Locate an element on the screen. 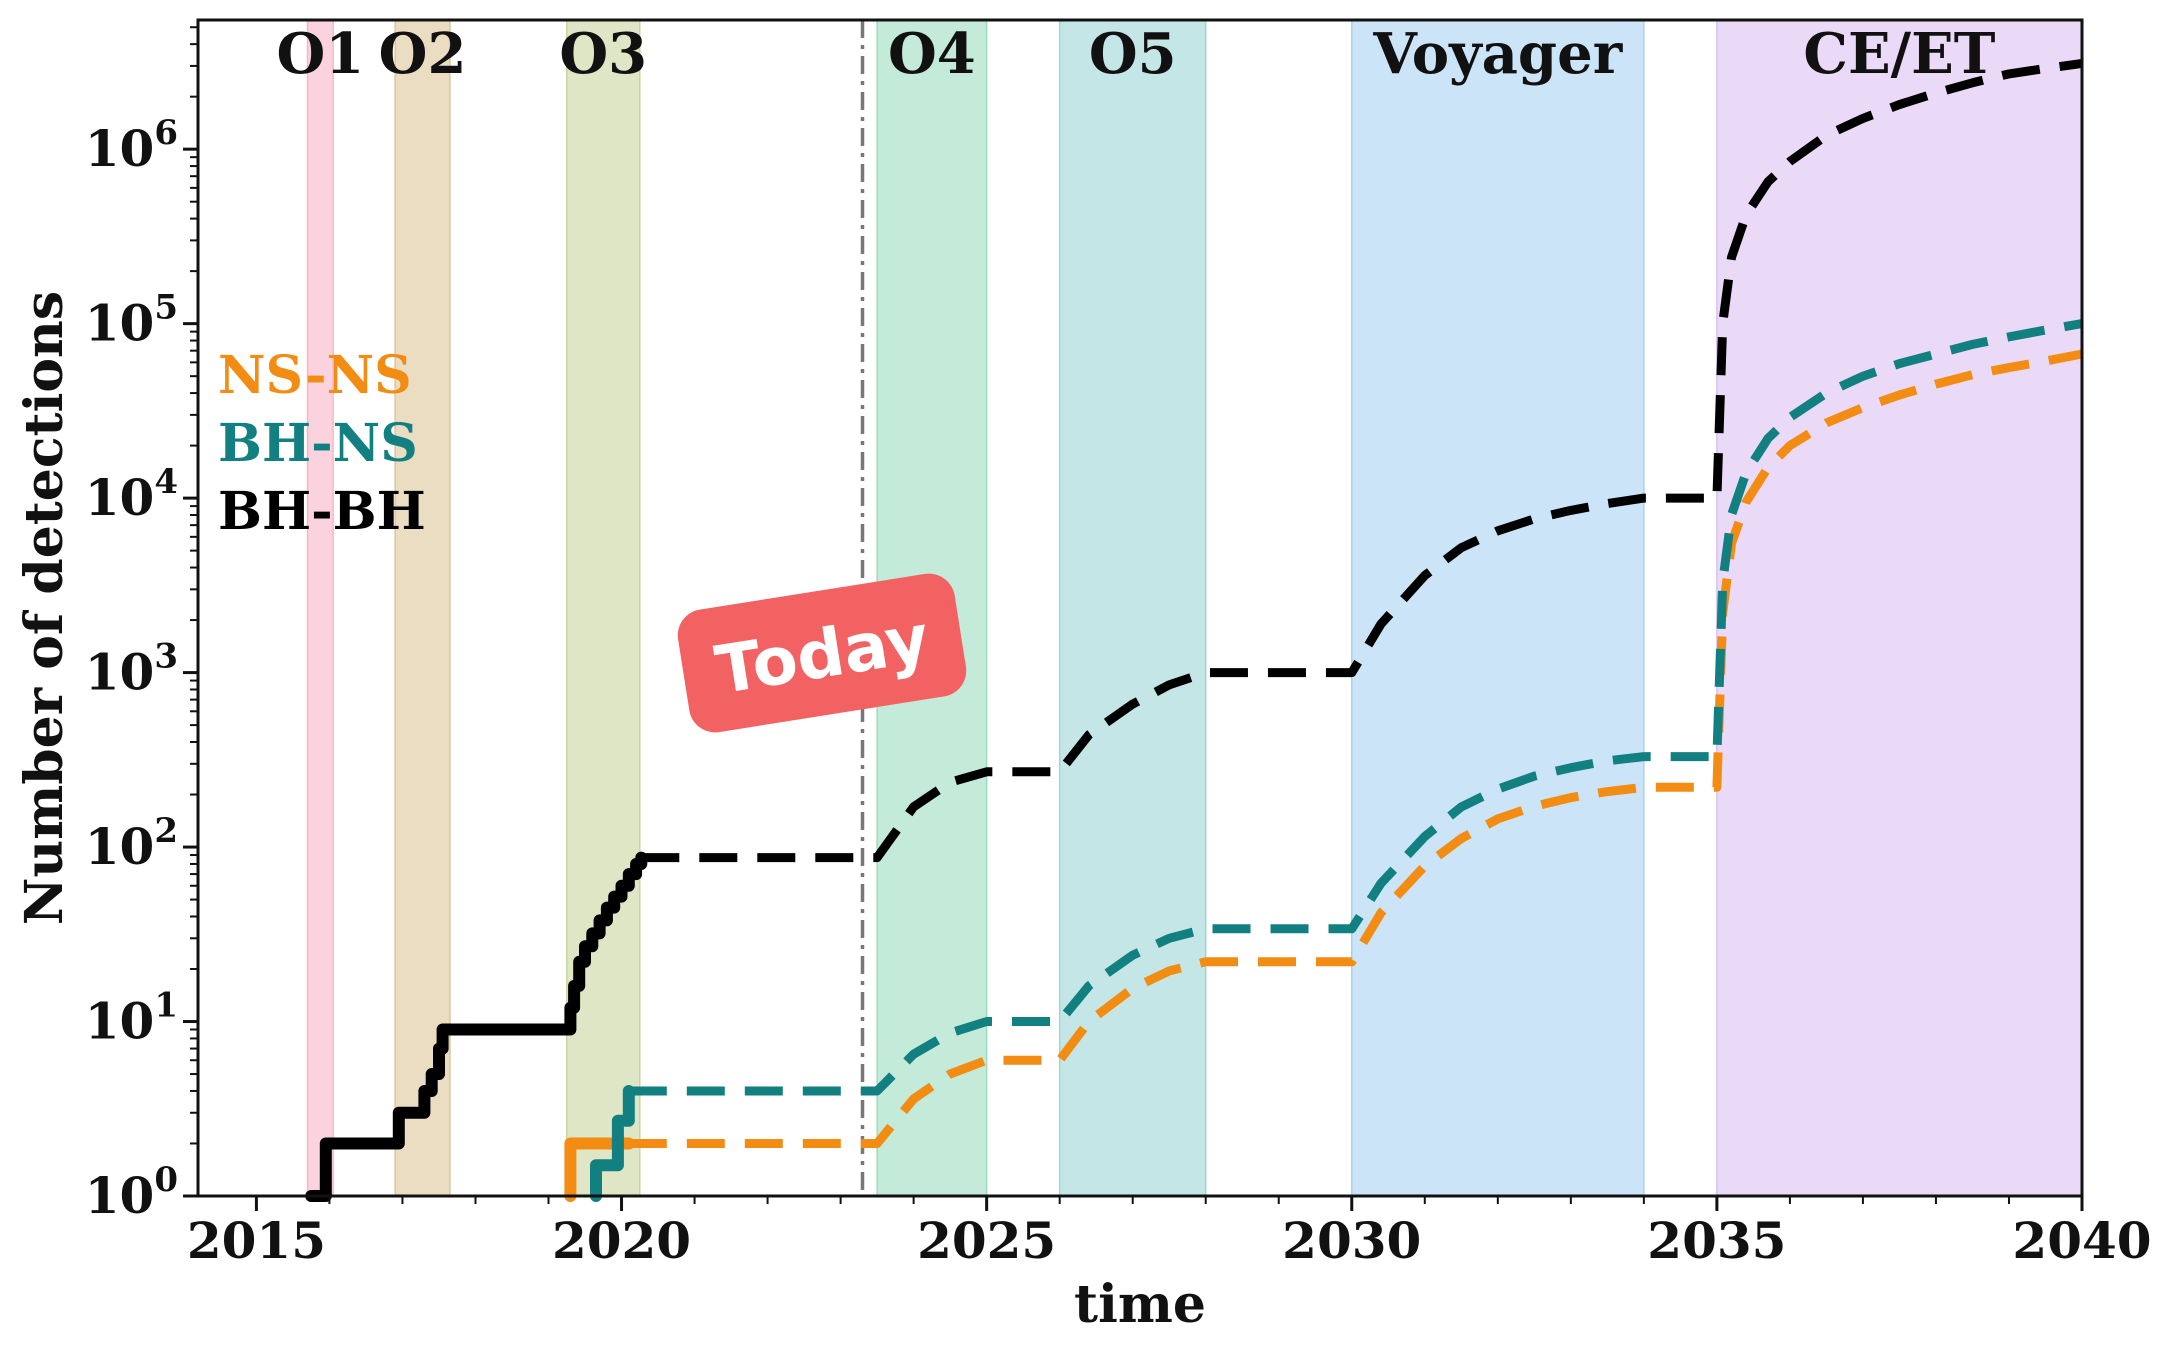 The height and width of the screenshot is (1350, 2161). run-label-voyager: Voyager is located at coordinates (1497, 54).